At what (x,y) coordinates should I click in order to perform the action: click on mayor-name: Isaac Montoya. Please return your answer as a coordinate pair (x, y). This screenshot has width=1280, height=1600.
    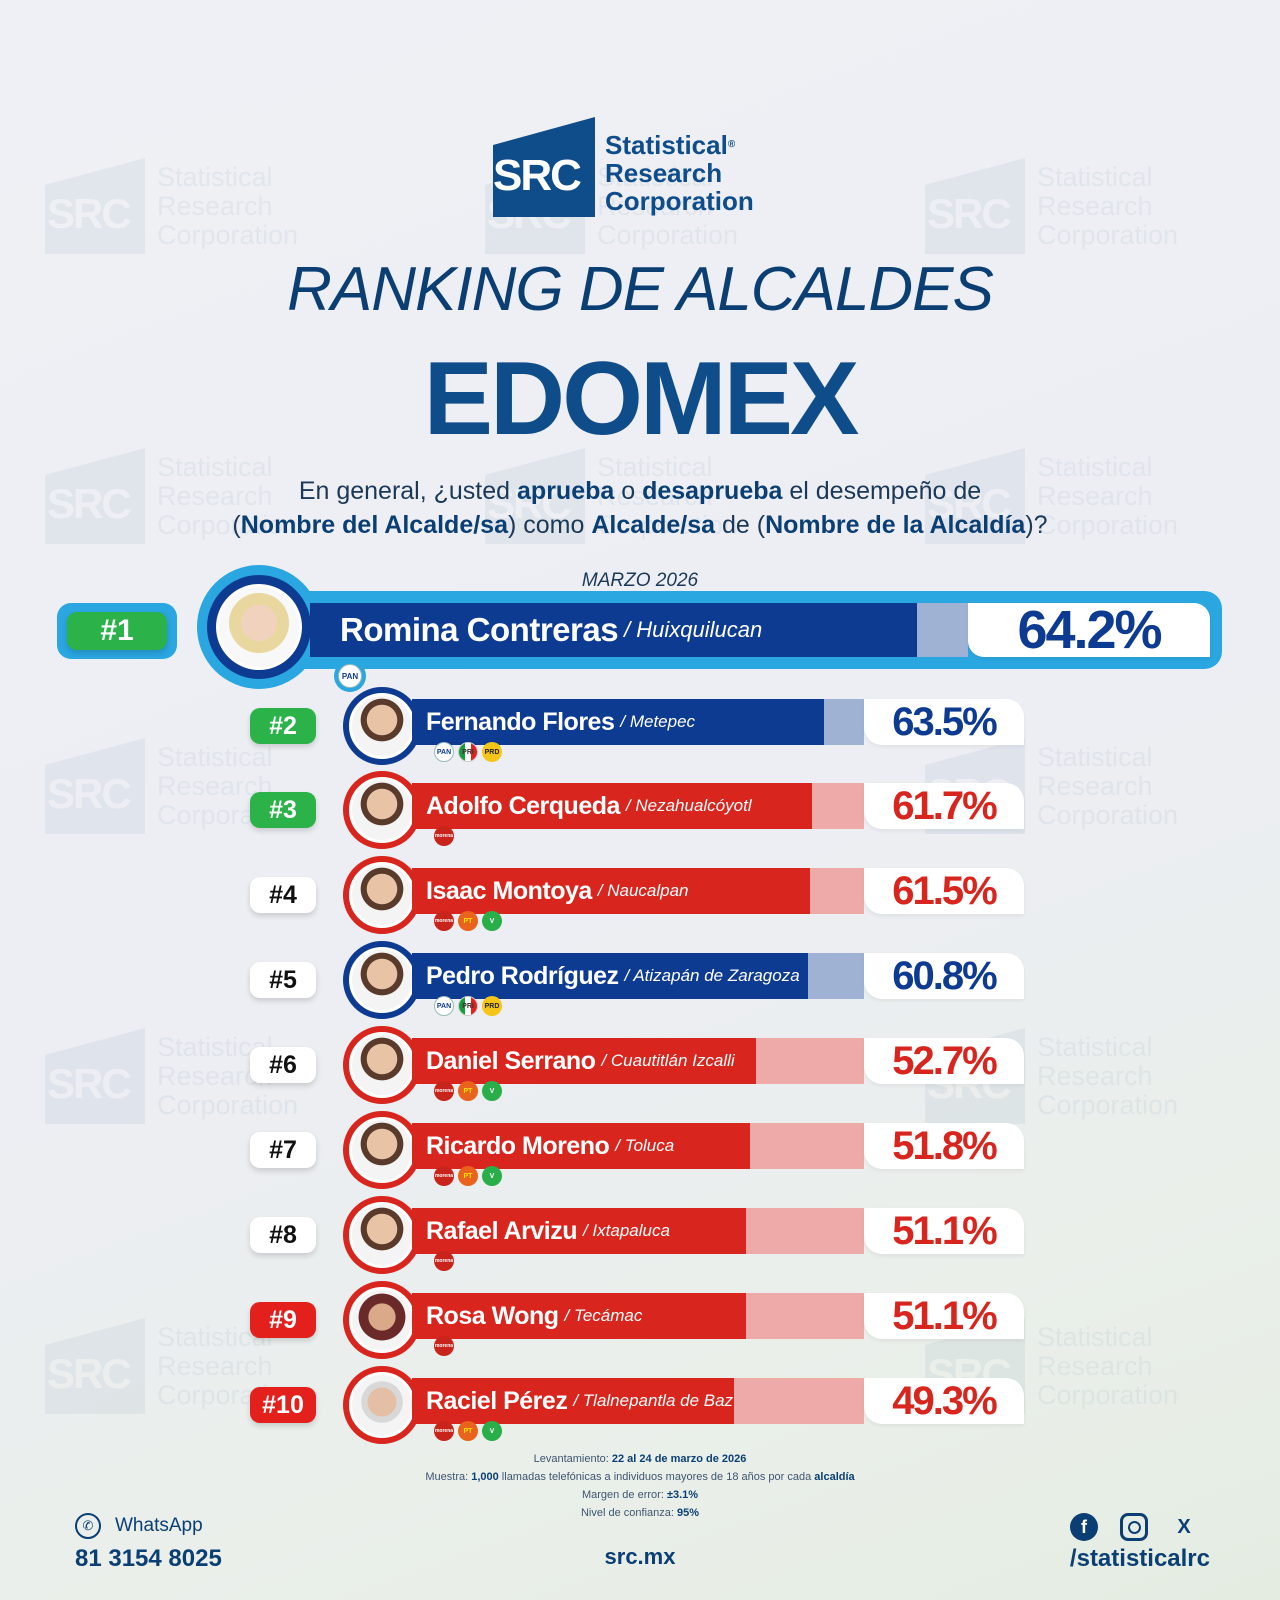
    Looking at the image, I should click on (509, 890).